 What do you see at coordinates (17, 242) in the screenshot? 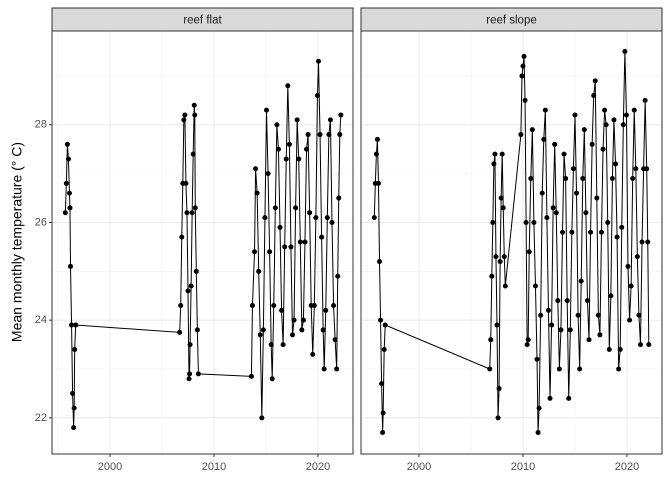
I see `y-axis-title: Mean monthly temperature (° C)` at bounding box center [17, 242].